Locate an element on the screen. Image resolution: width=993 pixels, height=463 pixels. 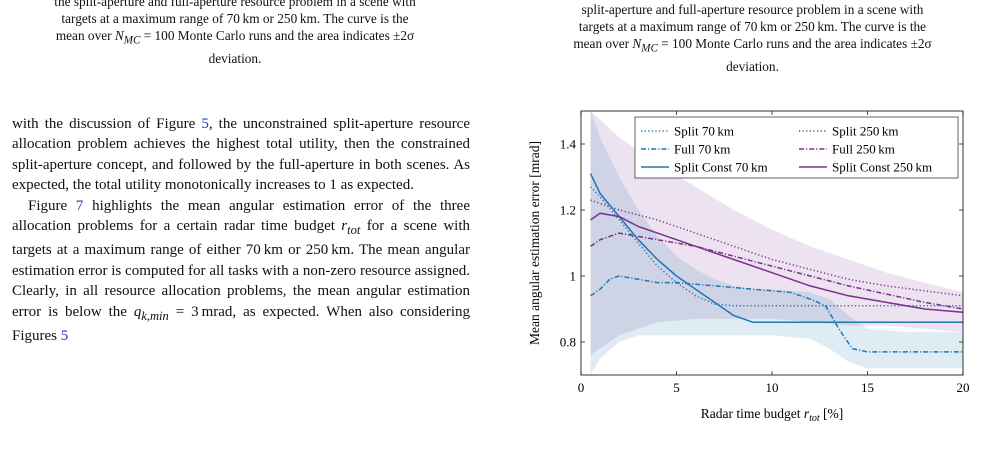
text-run: Figure is located at coordinates (52, 205).